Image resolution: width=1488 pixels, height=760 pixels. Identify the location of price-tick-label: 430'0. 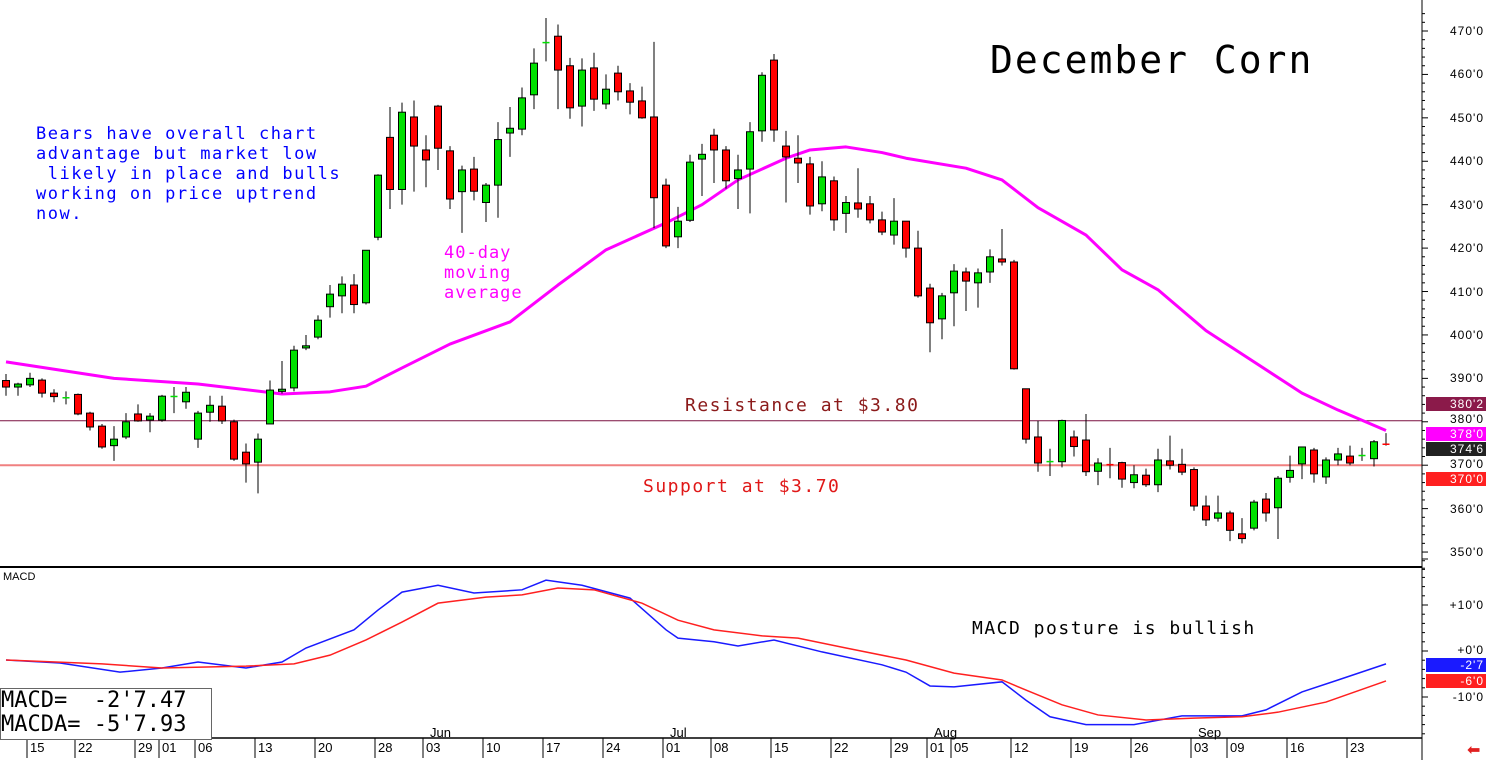
(1467, 204).